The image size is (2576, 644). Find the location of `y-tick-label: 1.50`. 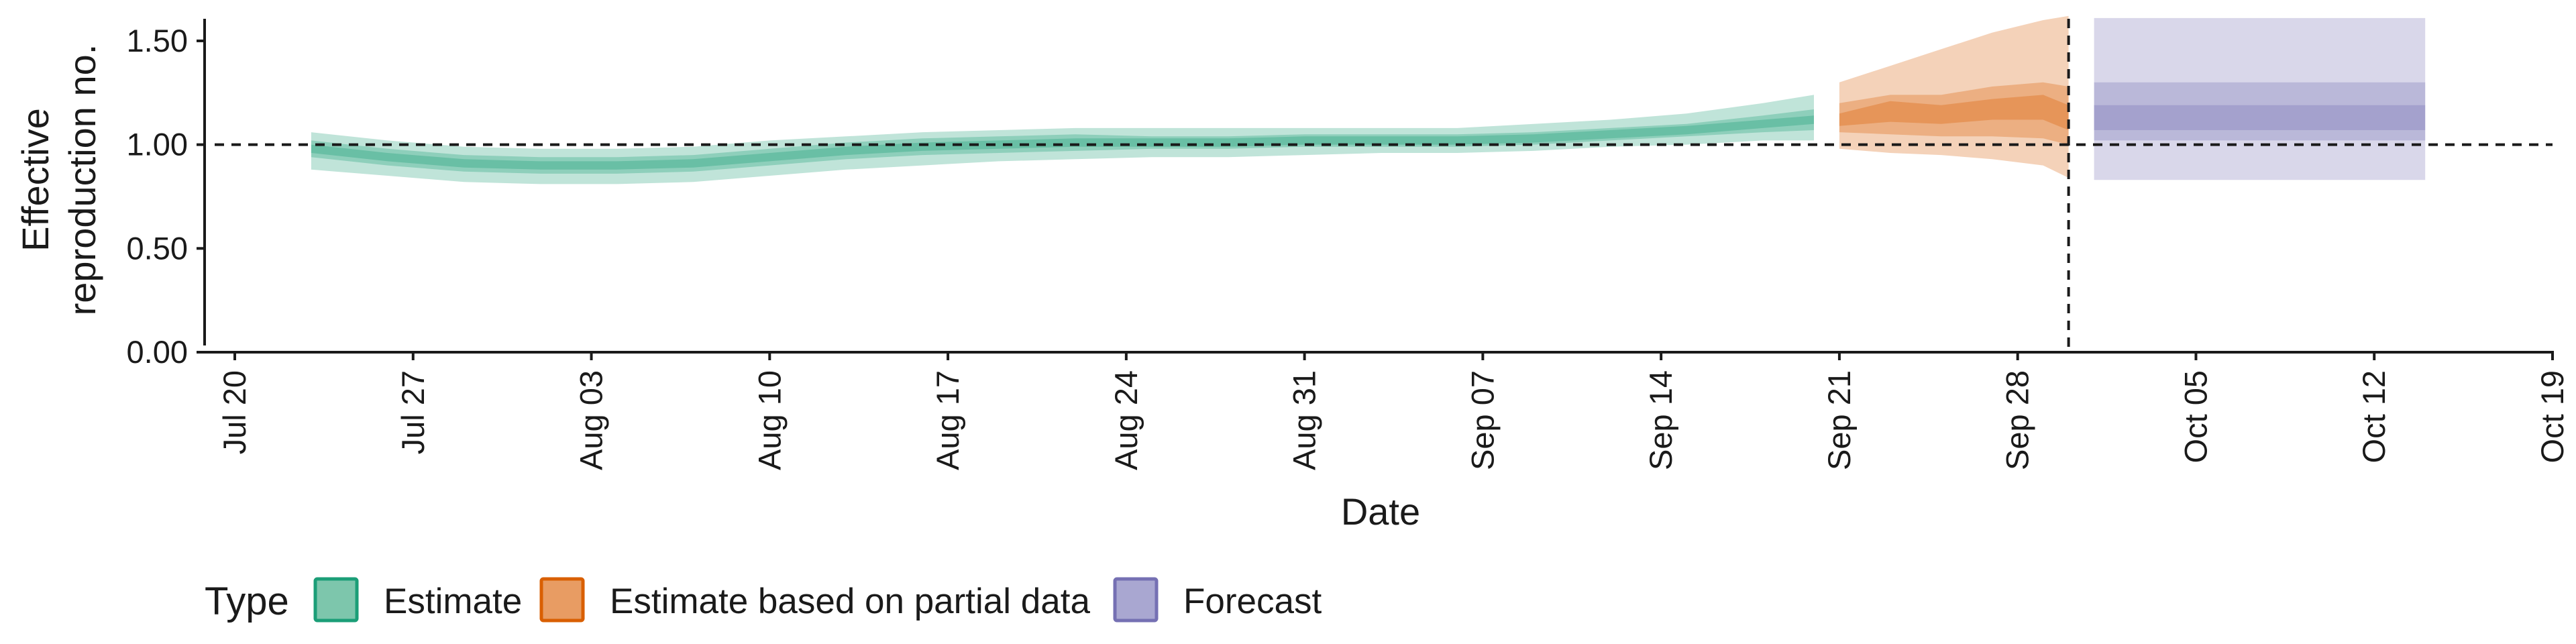

y-tick-label: 1.50 is located at coordinates (157, 40).